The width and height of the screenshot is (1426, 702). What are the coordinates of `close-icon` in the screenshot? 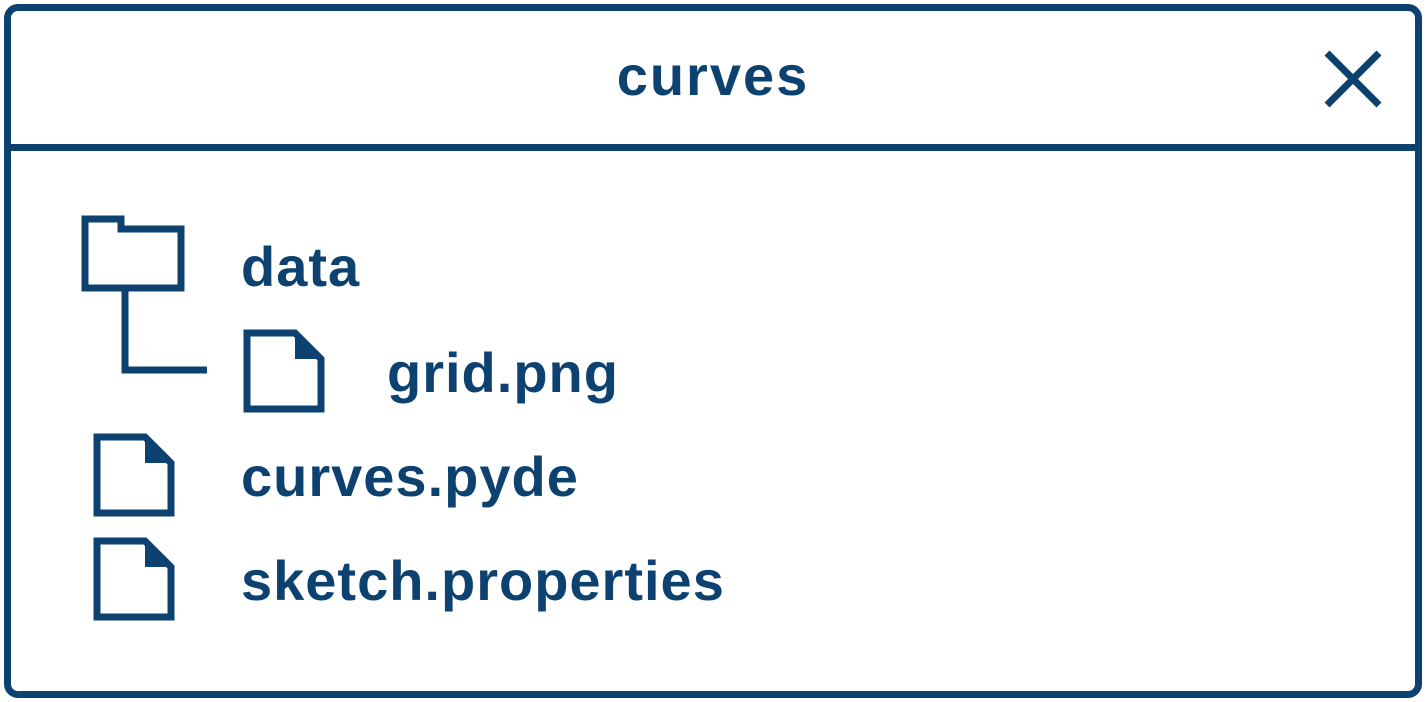 It's located at (1353, 79).